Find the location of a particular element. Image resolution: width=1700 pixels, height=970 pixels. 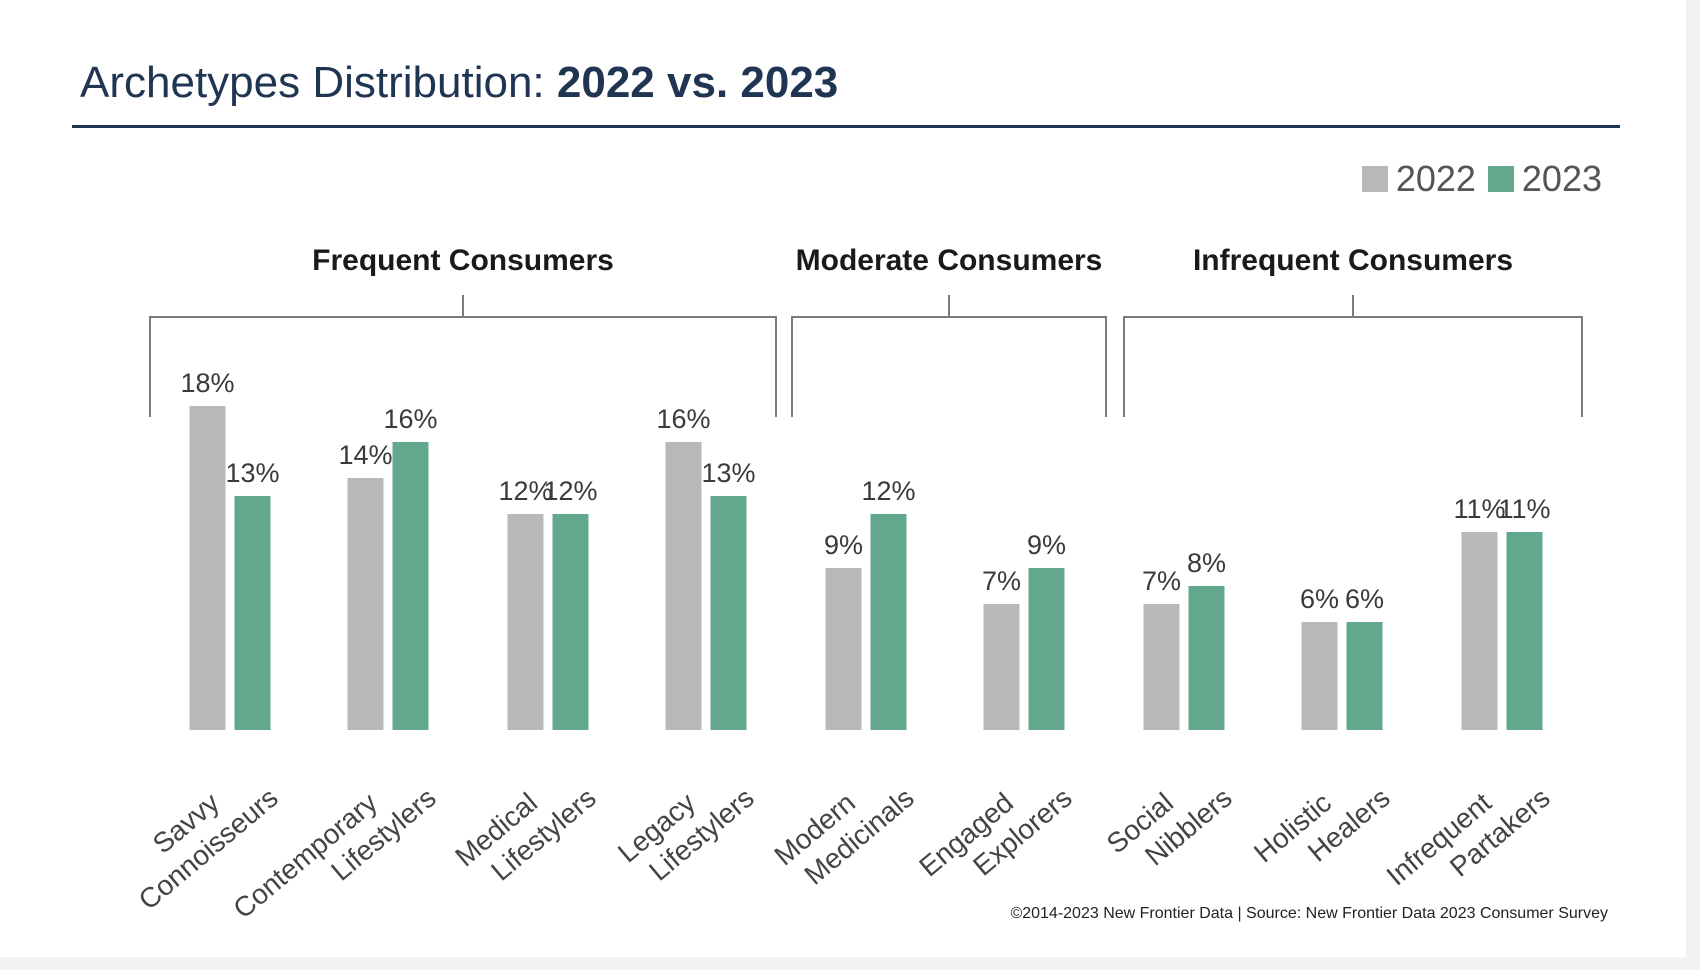

bar-2023-holistic-healers is located at coordinates (1364, 676).